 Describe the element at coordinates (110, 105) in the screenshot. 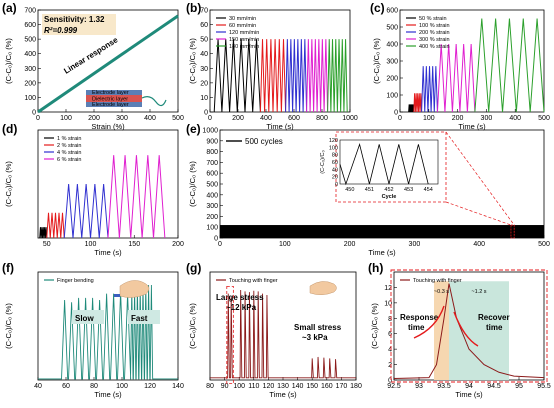

I see `electrode-label-bottom: Electrode layer` at that location.